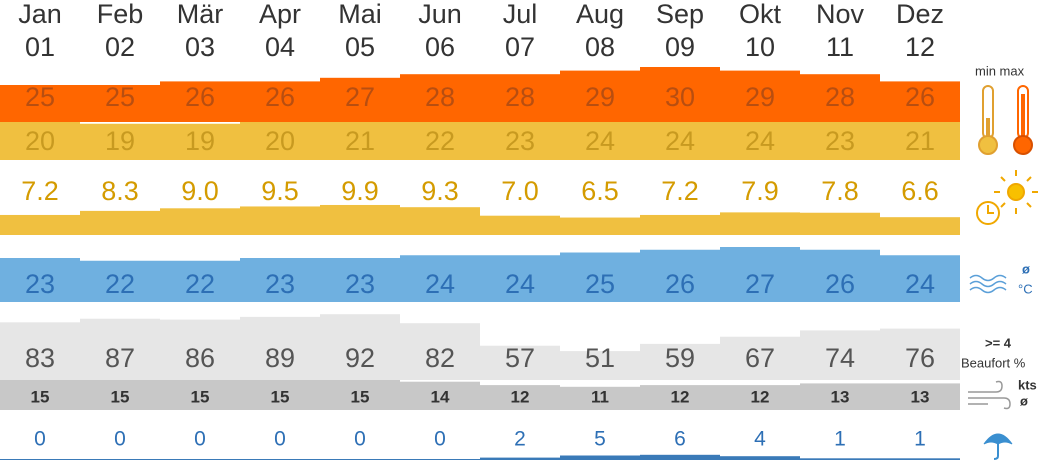 This screenshot has width=1046, height=460. I want to click on month-name: Jan, so click(40, 14).